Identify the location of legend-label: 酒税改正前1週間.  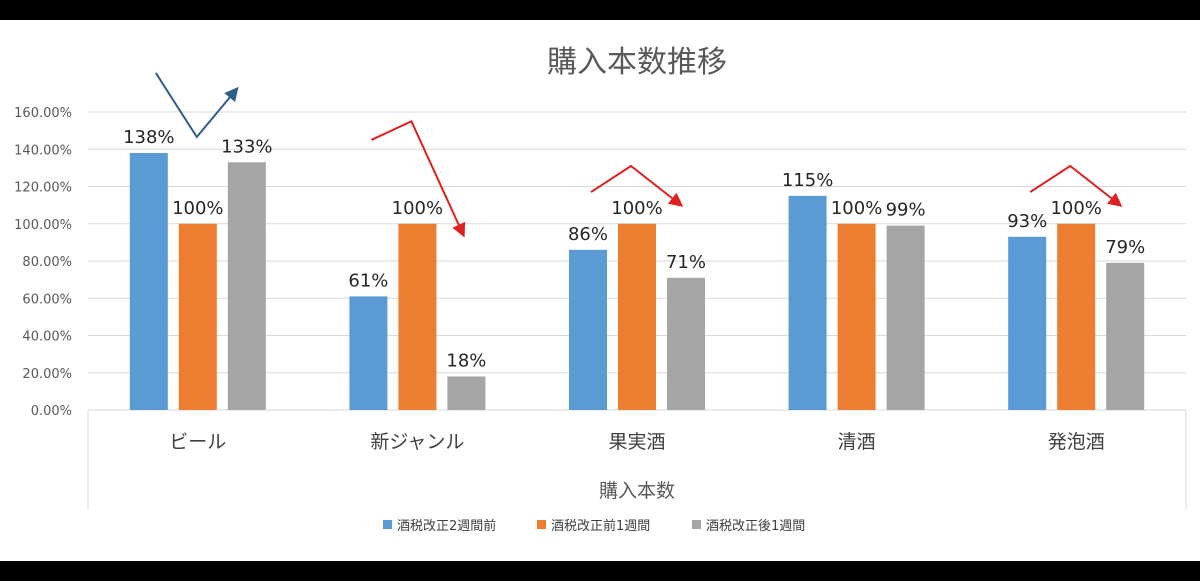
(600, 526).